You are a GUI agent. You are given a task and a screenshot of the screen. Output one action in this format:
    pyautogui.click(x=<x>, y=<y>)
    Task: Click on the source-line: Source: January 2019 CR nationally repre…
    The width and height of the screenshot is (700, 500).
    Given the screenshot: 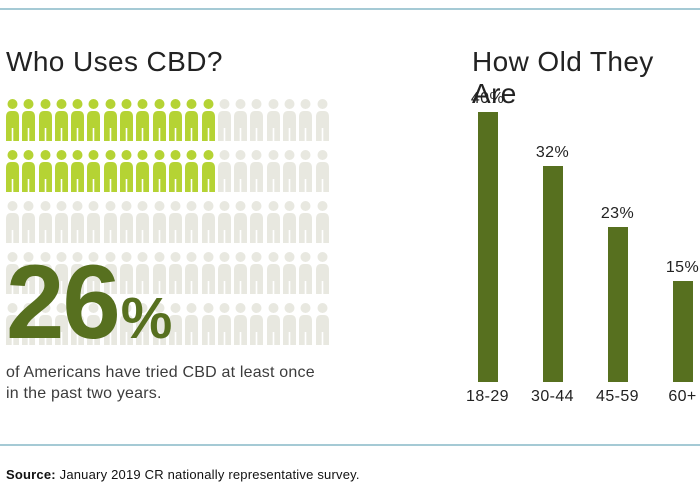 What is the action you would take?
    pyautogui.click(x=183, y=474)
    